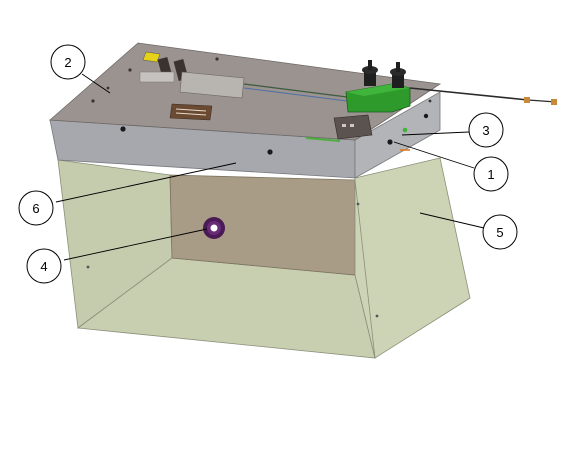 This screenshot has width=566, height=459. Describe the element at coordinates (262, 225) in the screenshot. I see `back-panel` at that location.